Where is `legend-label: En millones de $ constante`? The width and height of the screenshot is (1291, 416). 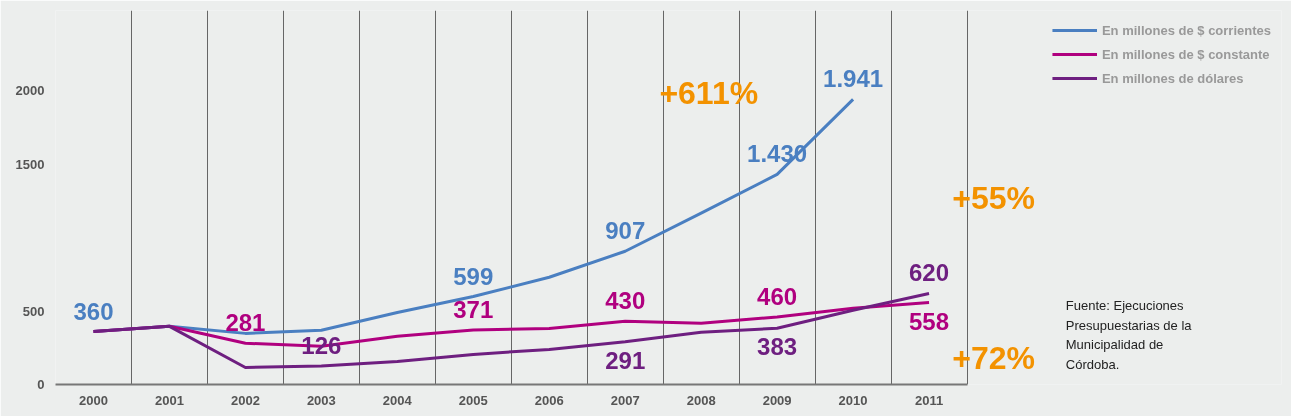 legend-label: En millones de $ constante is located at coordinates (1185, 54).